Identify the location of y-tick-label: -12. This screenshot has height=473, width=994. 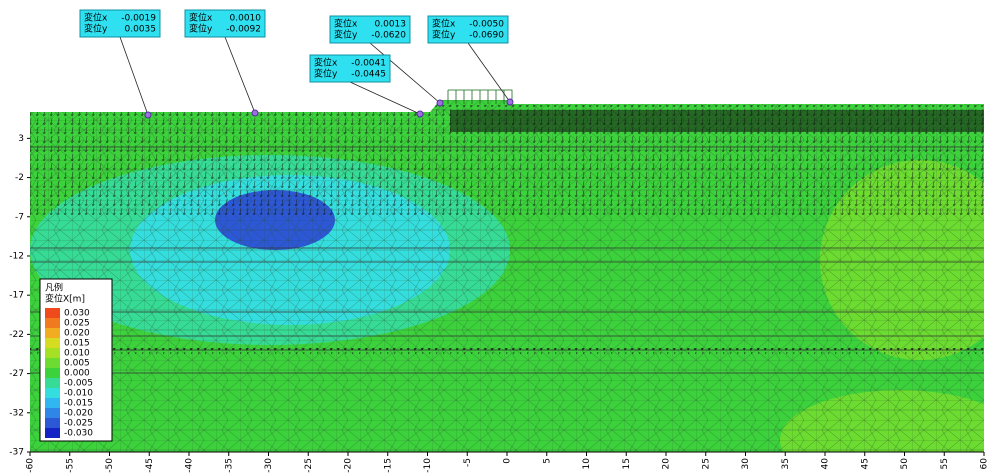
(16, 256).